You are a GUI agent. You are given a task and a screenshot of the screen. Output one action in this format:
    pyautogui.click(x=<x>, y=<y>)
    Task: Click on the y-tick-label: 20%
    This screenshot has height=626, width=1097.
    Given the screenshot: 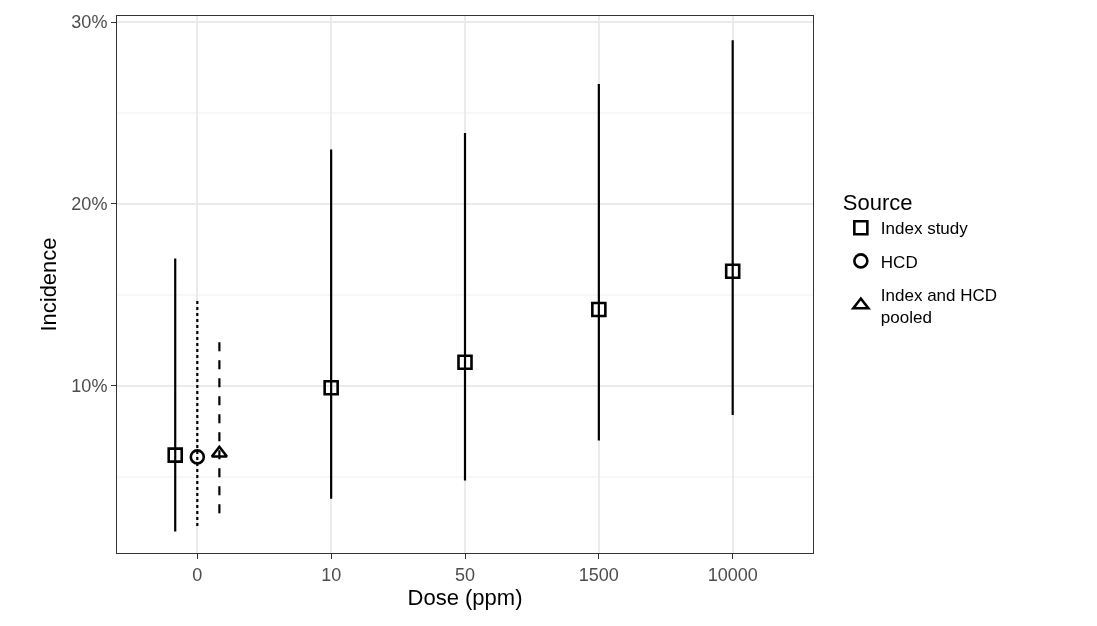 What is the action you would take?
    pyautogui.click(x=89, y=204)
    